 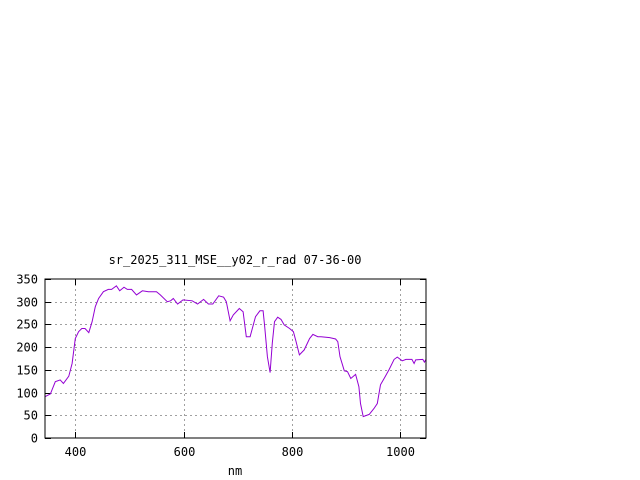 What do you see at coordinates (27, 348) in the screenshot?
I see `y-tick-label: 200` at bounding box center [27, 348].